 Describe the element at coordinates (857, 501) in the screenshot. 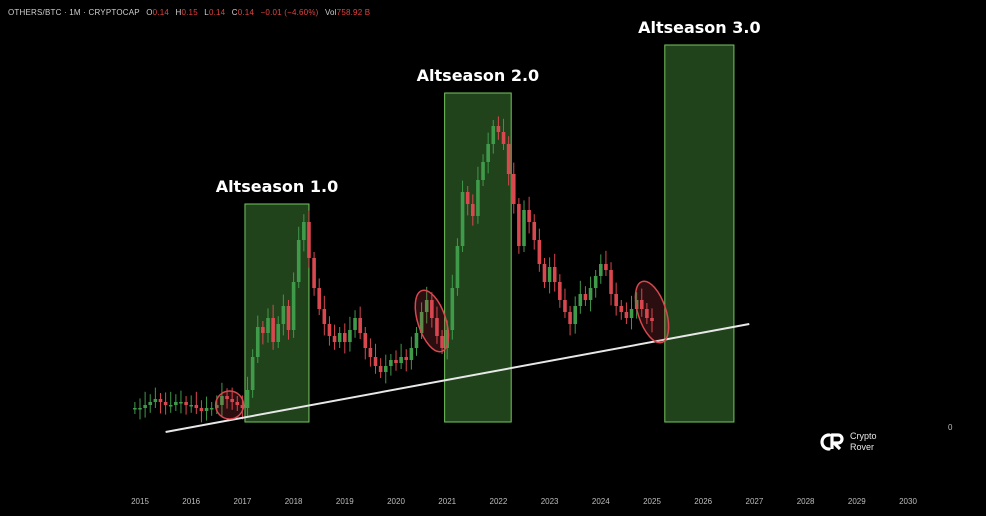

I see `x-tick-label: 2029` at that location.